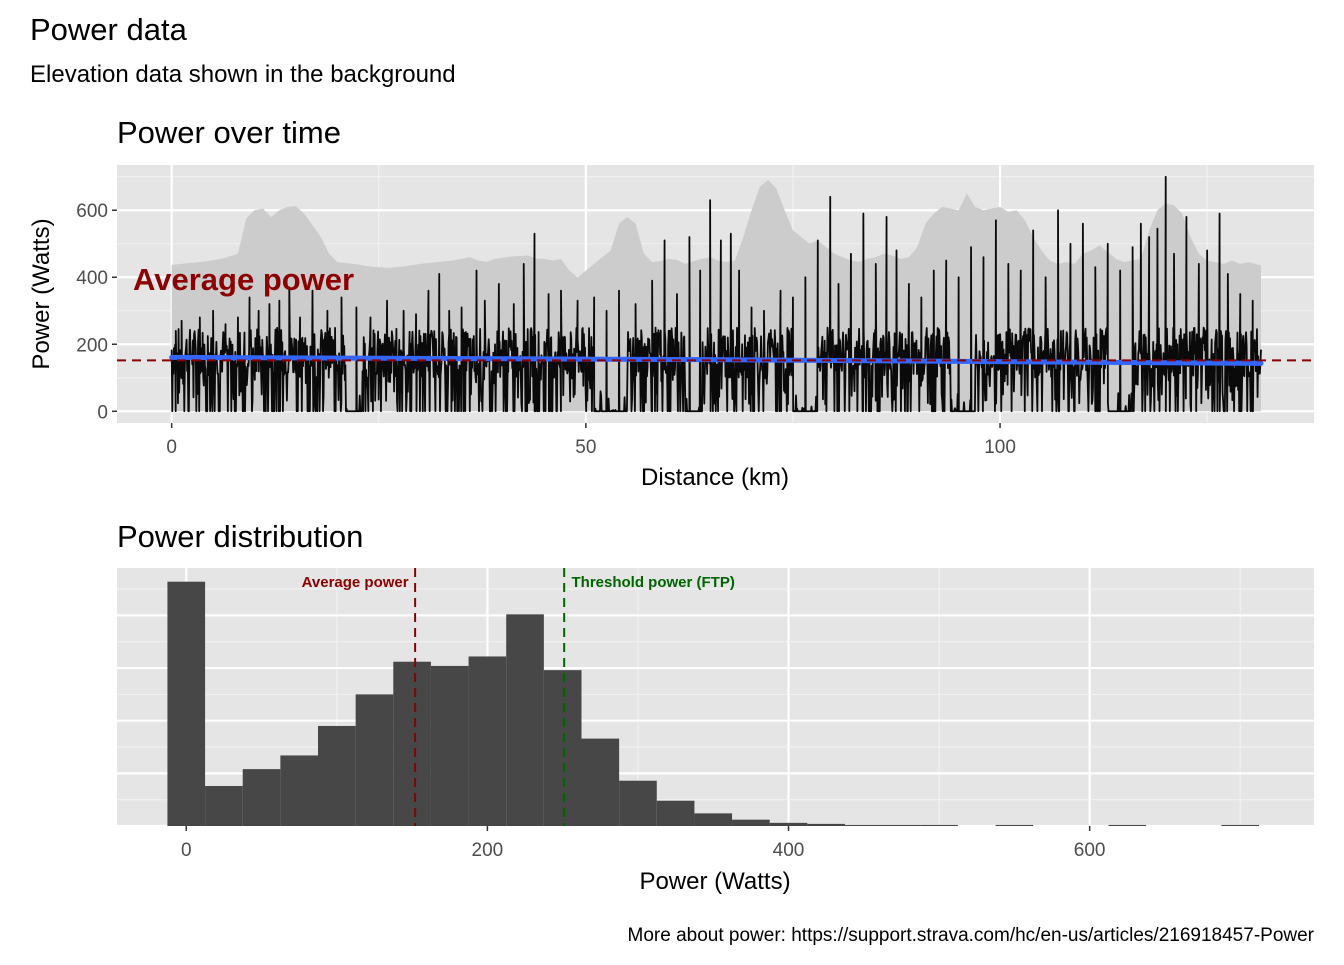 Image resolution: width=1344 pixels, height=965 pixels. I want to click on y-tick-label: 0, so click(102, 412).